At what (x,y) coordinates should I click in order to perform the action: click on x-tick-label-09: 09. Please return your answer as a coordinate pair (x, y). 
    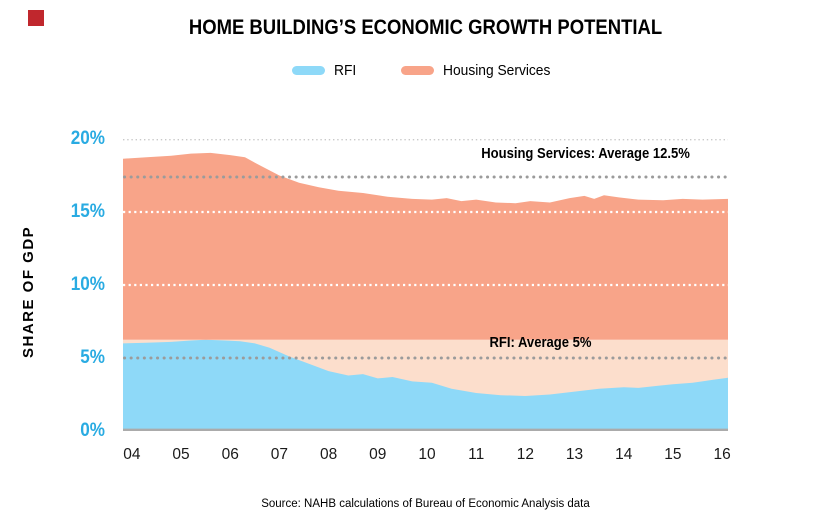
    Looking at the image, I should click on (378, 454).